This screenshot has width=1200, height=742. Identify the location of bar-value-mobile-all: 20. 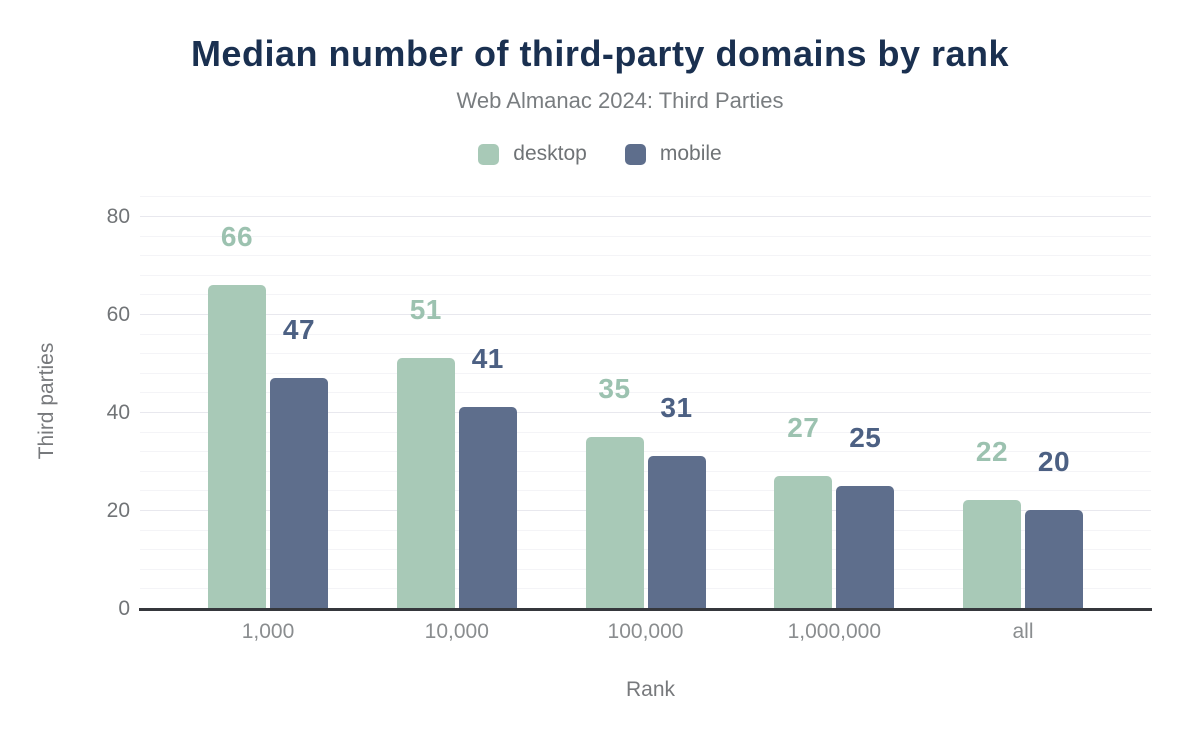
(1054, 461).